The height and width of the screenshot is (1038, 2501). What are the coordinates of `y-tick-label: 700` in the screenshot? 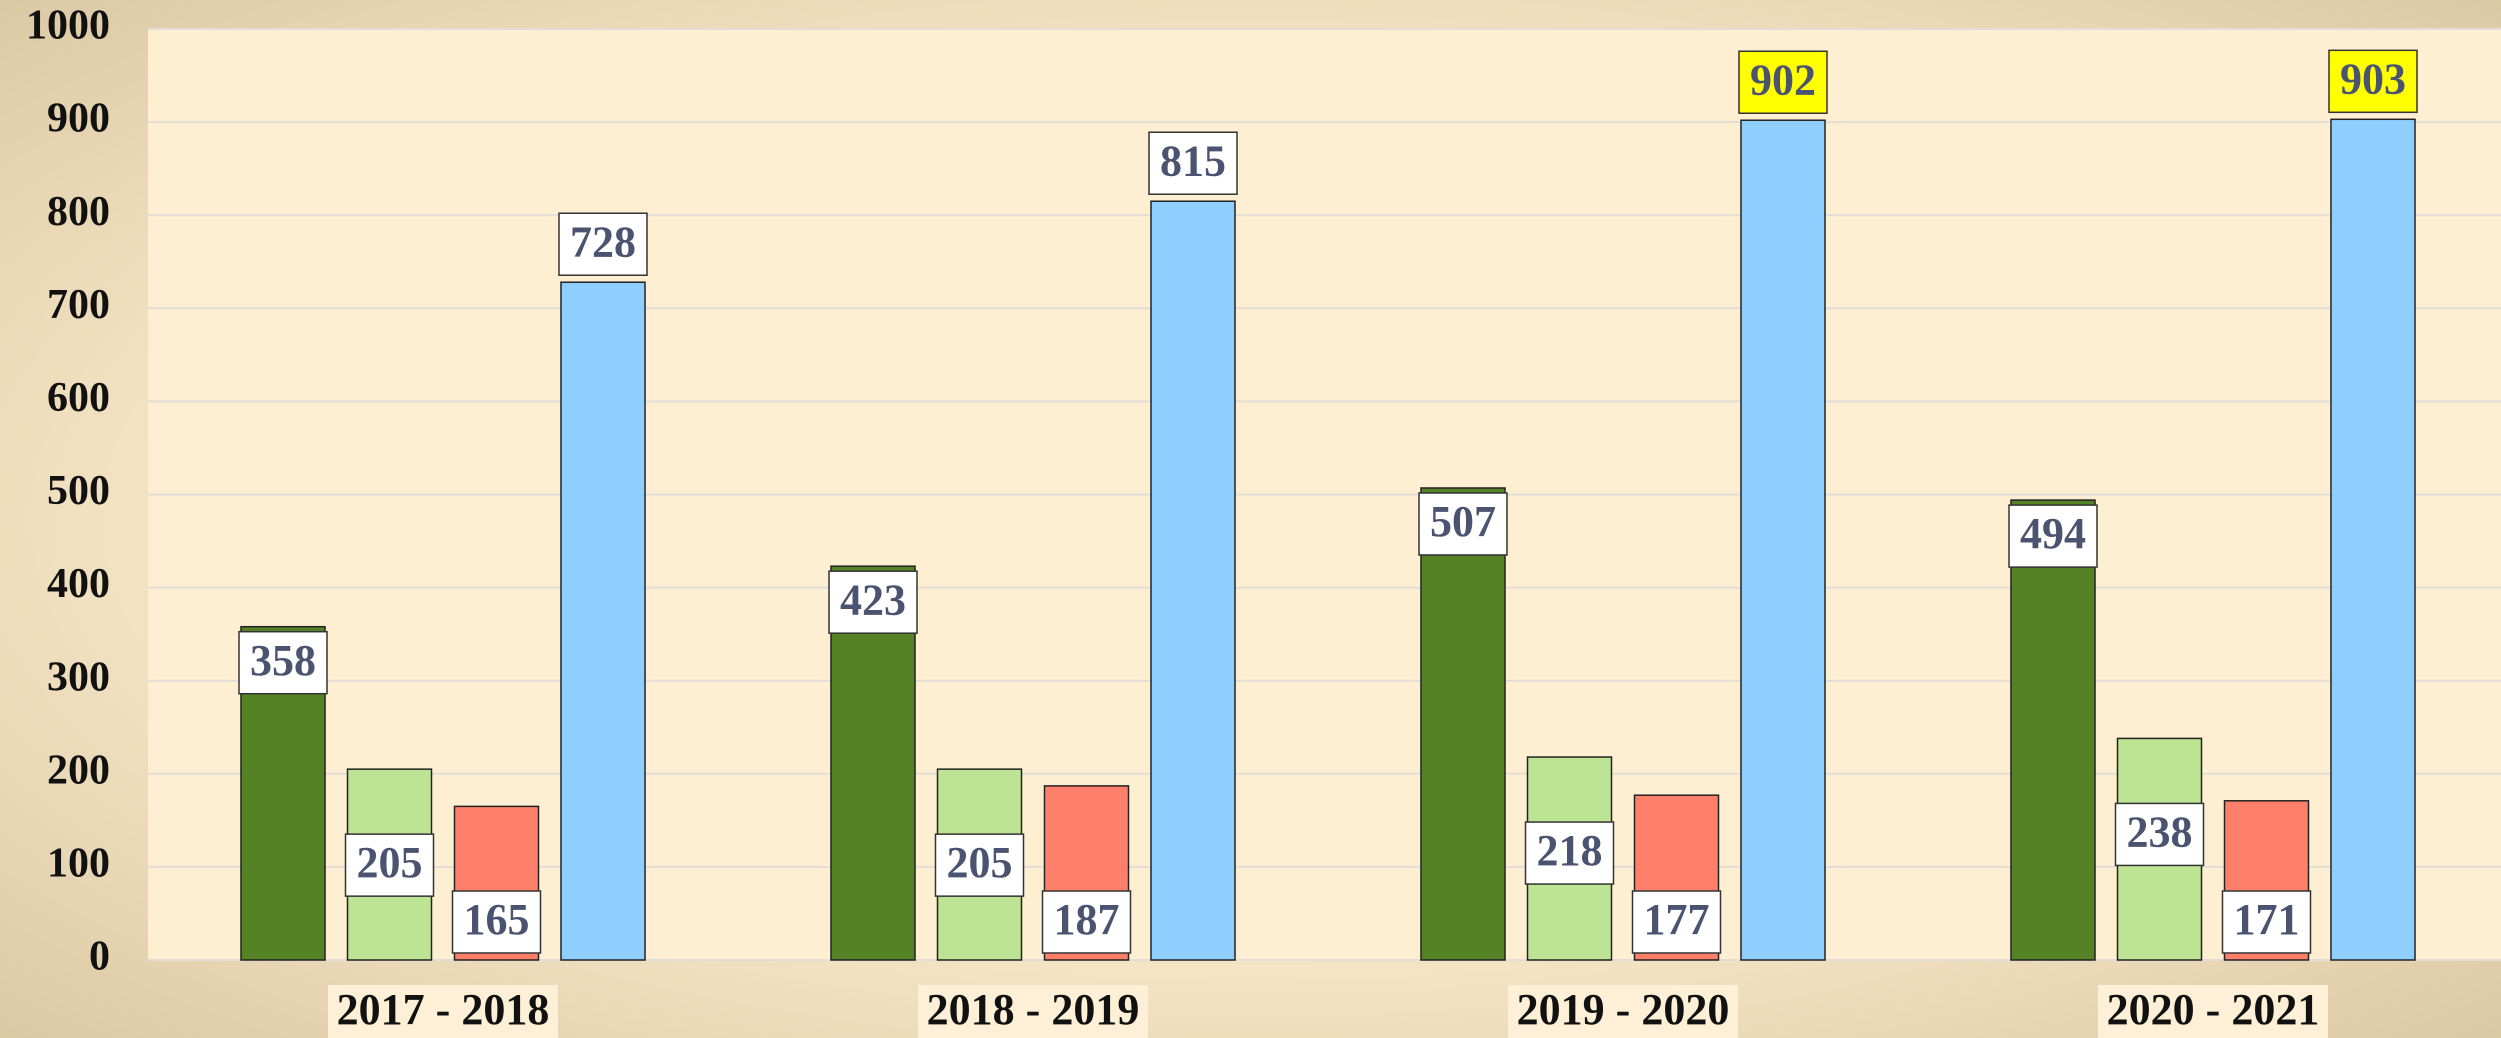 It's located at (78, 305).